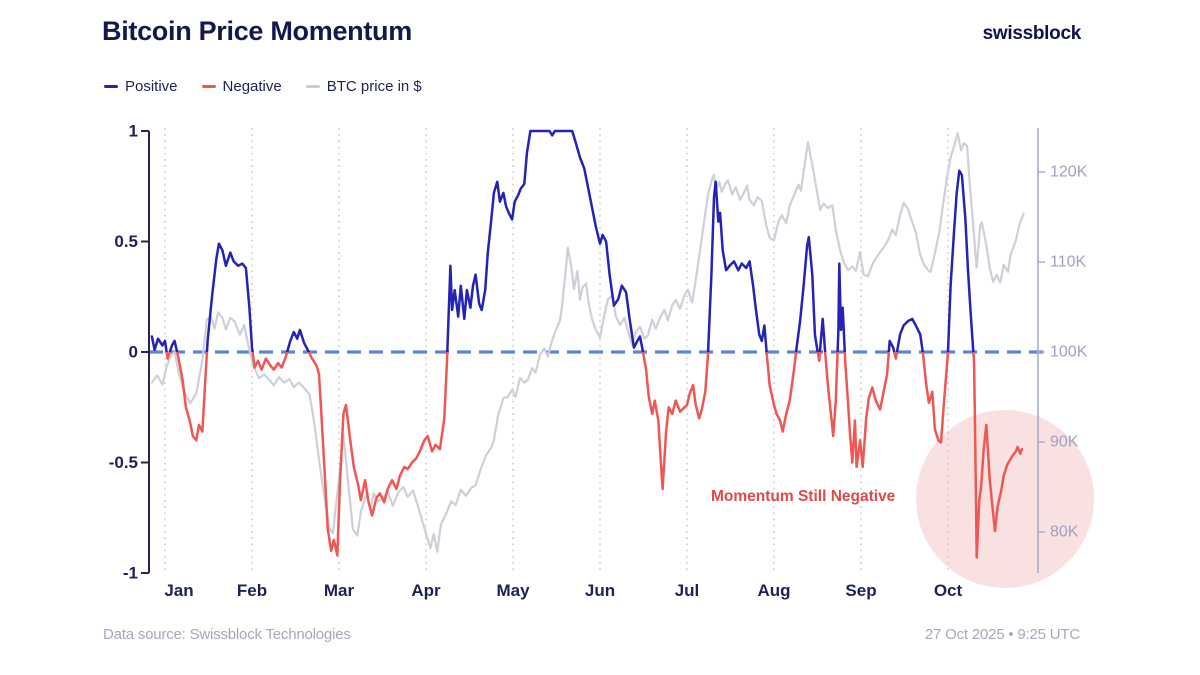  What do you see at coordinates (178, 590) in the screenshot?
I see `month-label: Jan` at bounding box center [178, 590].